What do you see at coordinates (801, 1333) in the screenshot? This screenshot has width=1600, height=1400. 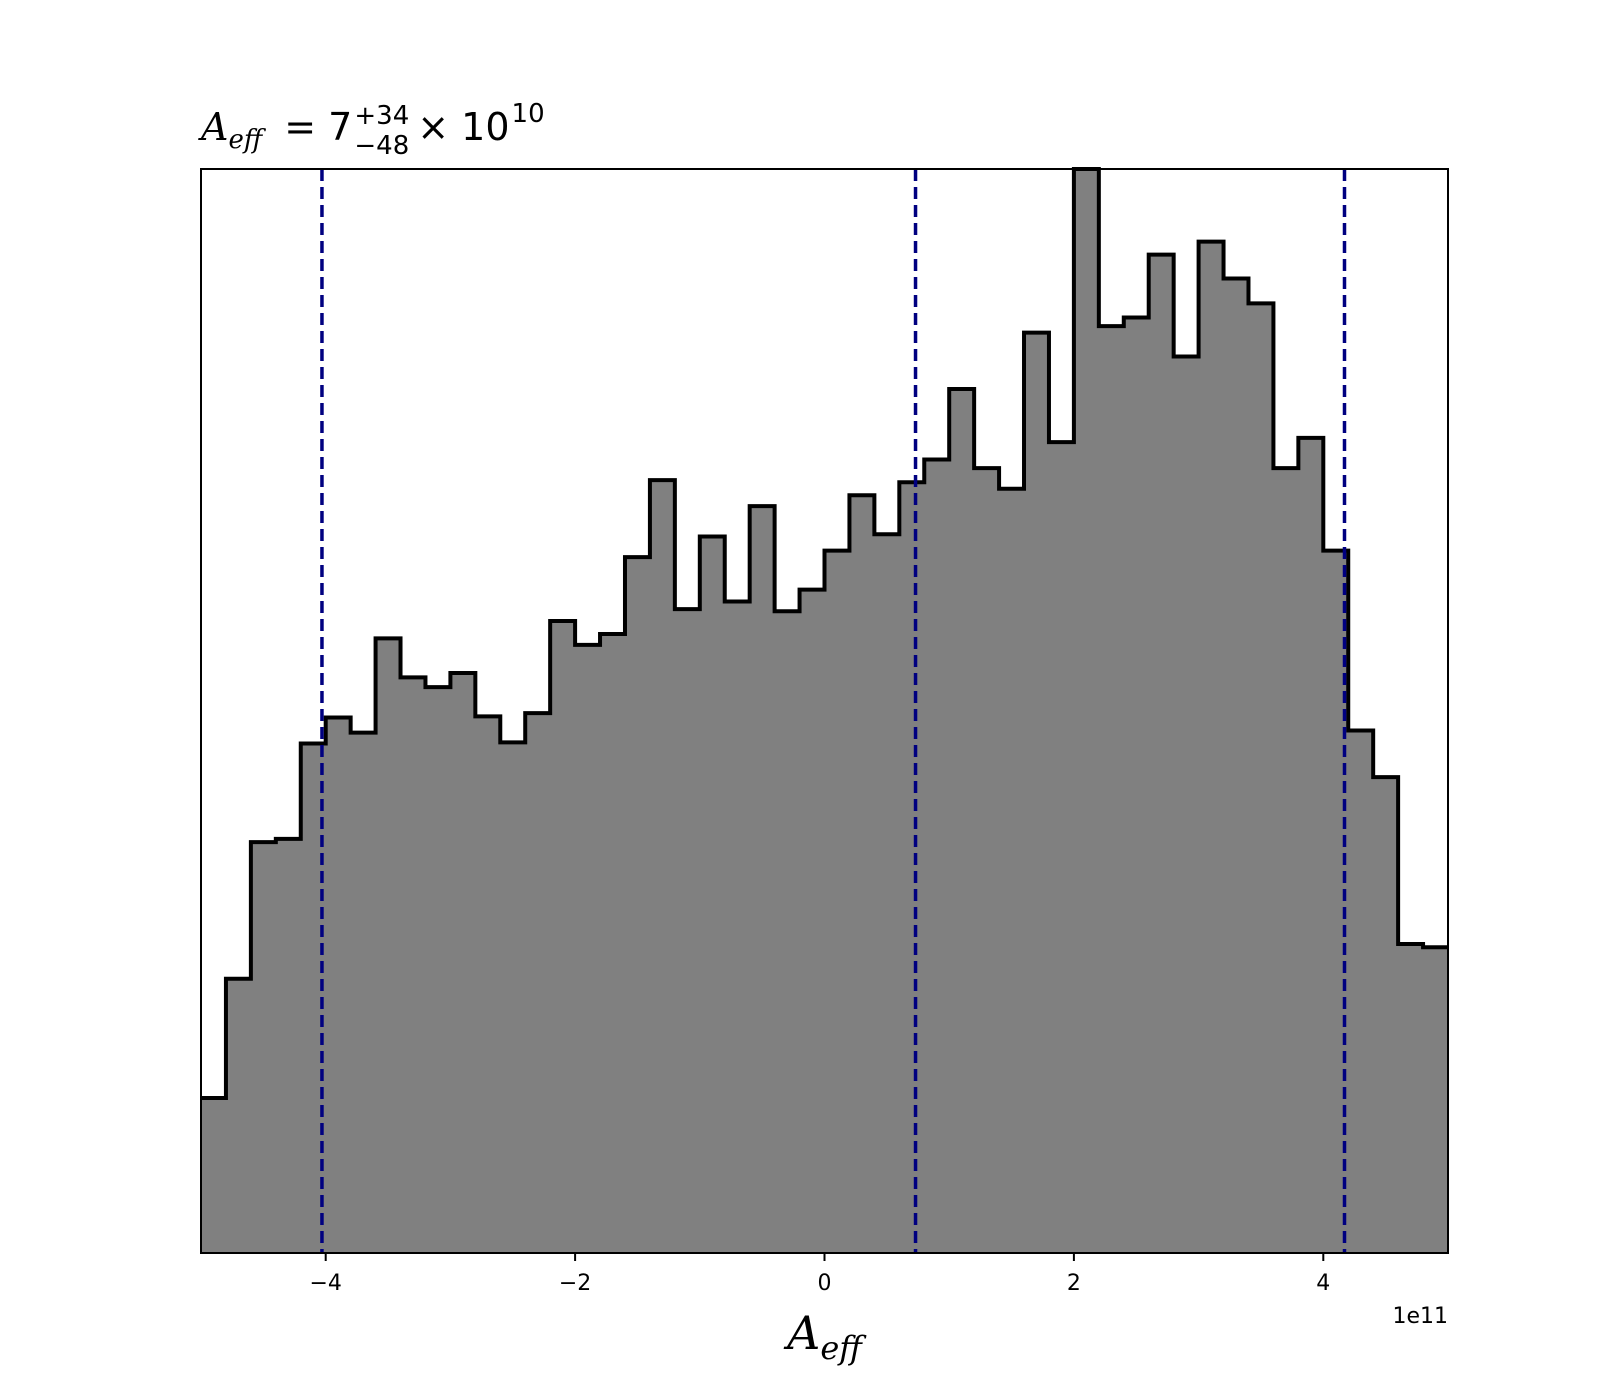 I see `x-axis-label-main: A` at bounding box center [801, 1333].